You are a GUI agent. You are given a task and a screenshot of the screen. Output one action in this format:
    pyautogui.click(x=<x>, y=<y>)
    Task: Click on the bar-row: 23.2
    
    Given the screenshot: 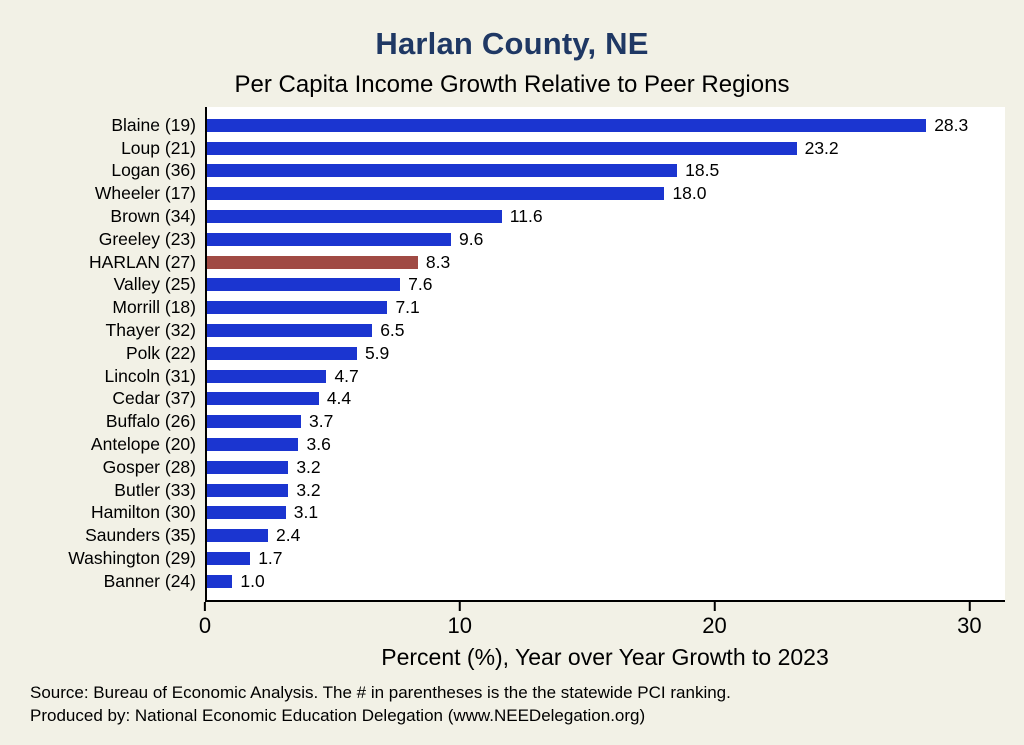 What is the action you would take?
    pyautogui.click(x=606, y=148)
    